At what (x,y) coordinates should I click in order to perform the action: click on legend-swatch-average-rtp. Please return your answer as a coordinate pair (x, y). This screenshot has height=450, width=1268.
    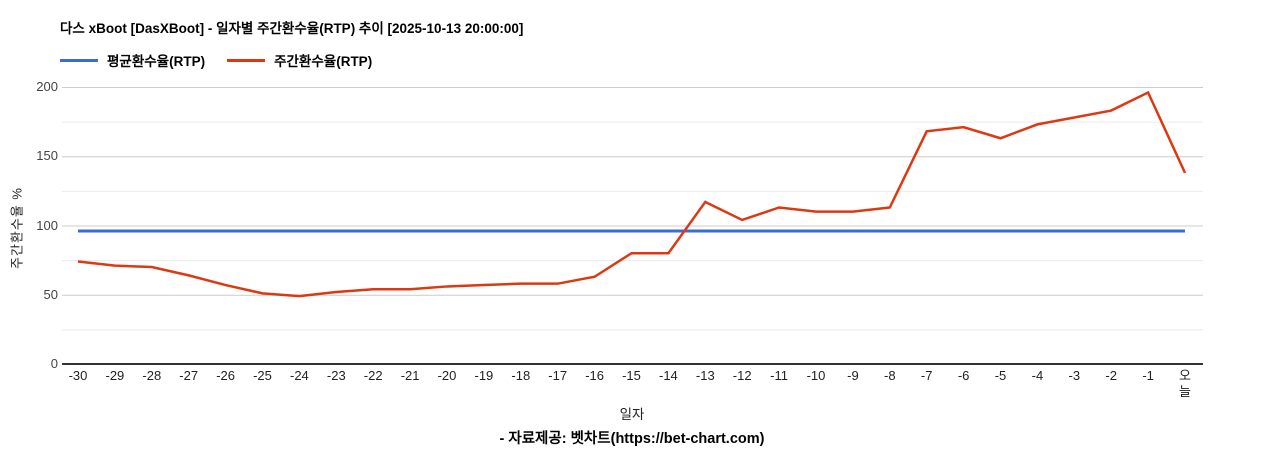
    Looking at the image, I should click on (79, 60).